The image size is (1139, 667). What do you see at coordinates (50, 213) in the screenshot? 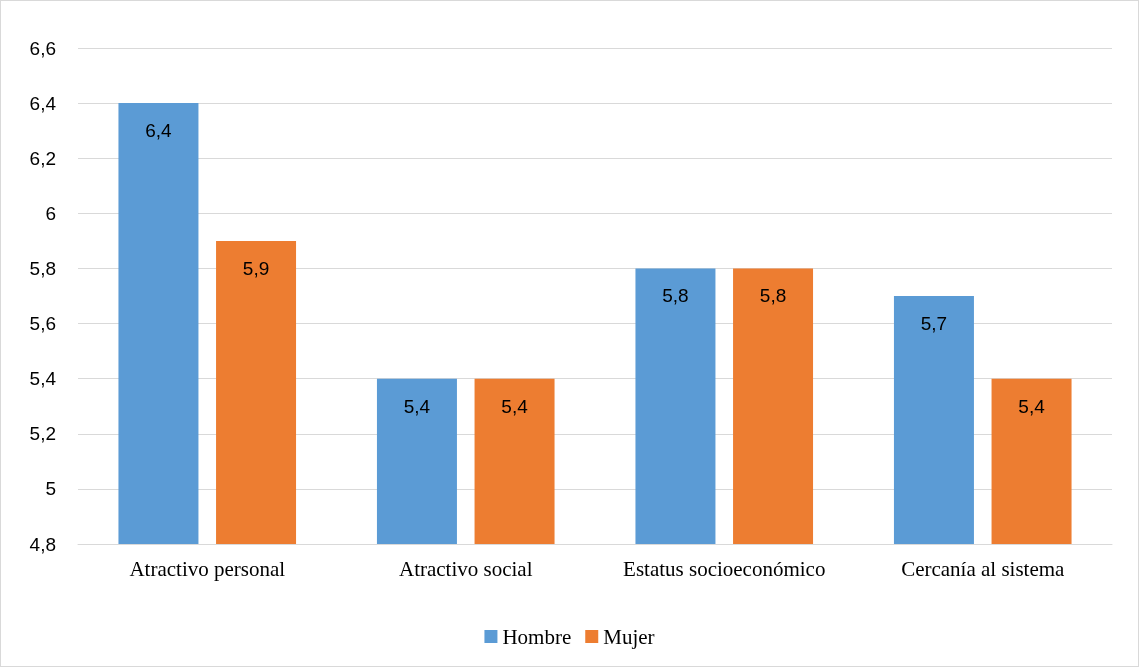
I see `y-tick-label: 6` at bounding box center [50, 213].